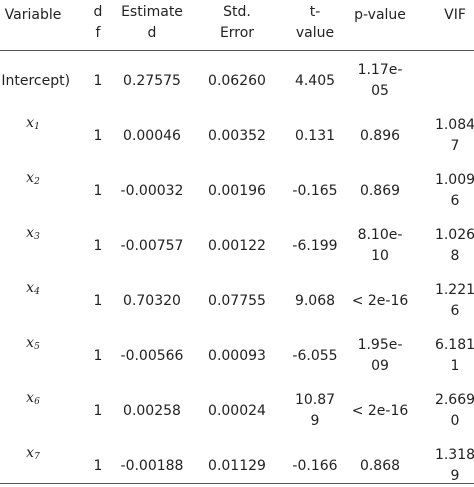 Image resolution: width=474 pixels, height=487 pixels. What do you see at coordinates (380, 80) in the screenshot?
I see `cell-pvalue: 1.17e- 05` at bounding box center [380, 80].